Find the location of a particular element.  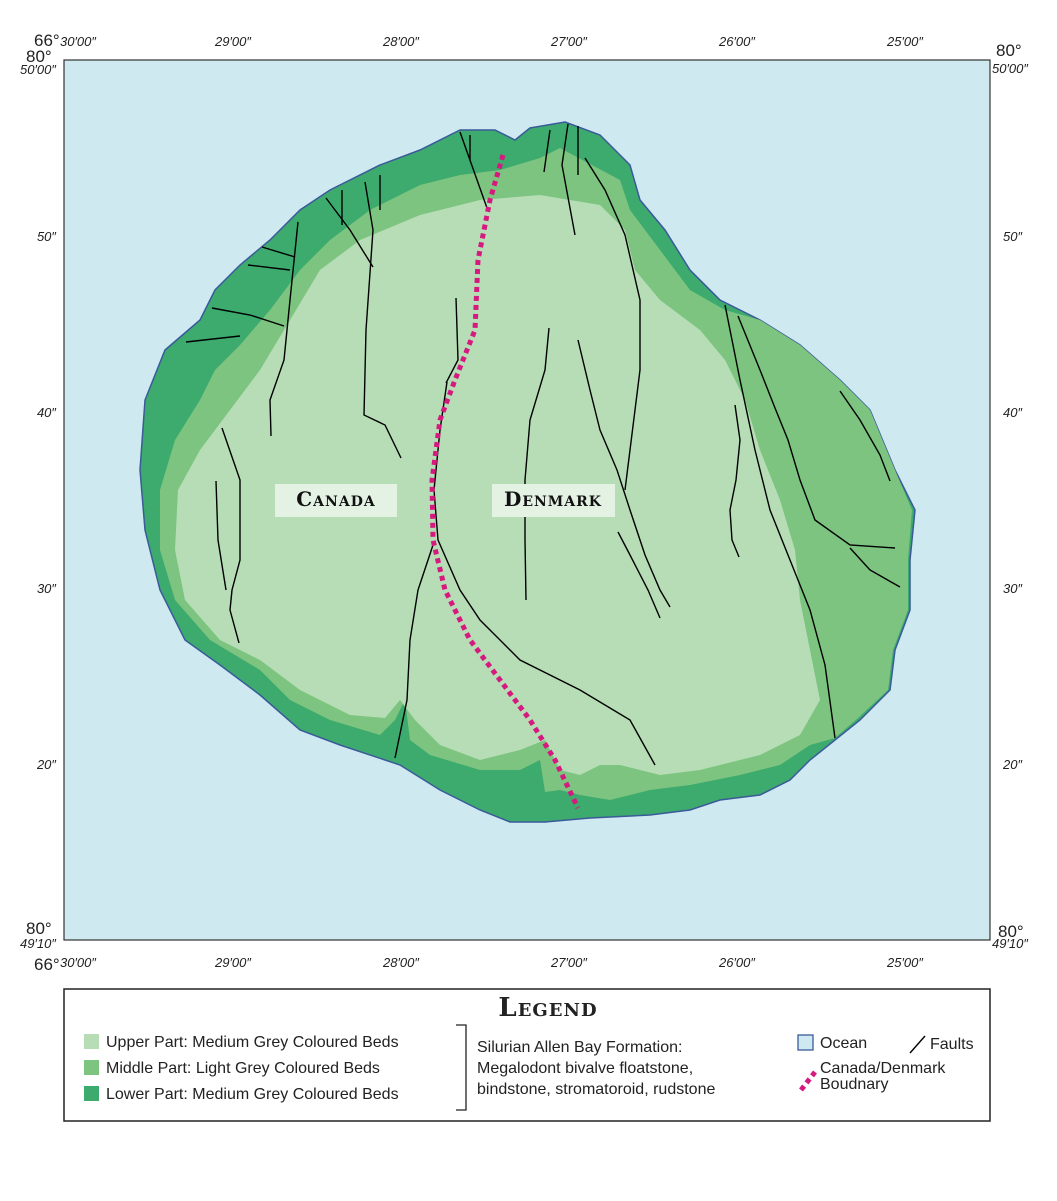

boundary-line is located at coordinates (505, 482).